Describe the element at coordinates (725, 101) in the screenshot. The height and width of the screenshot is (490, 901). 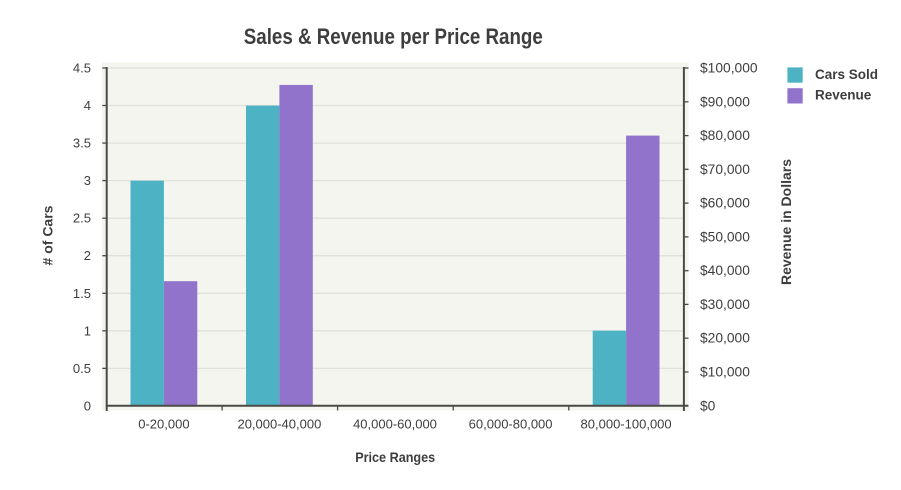
I see `svg-text: $90,000` at that location.